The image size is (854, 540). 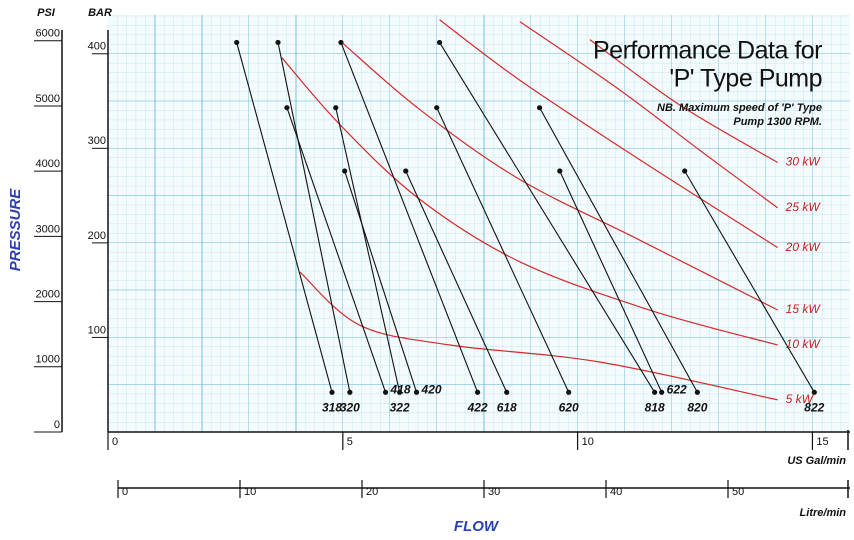 I want to click on x2-tick-label: 40, so click(x=616, y=492).